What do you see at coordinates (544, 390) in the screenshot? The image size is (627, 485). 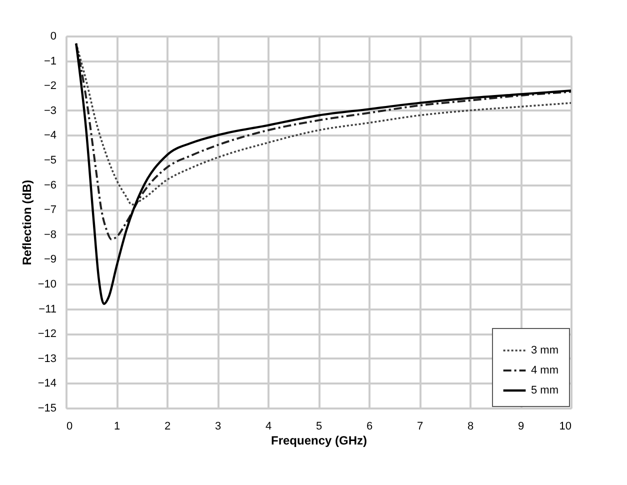 I see `legend-label: 5 mm` at bounding box center [544, 390].